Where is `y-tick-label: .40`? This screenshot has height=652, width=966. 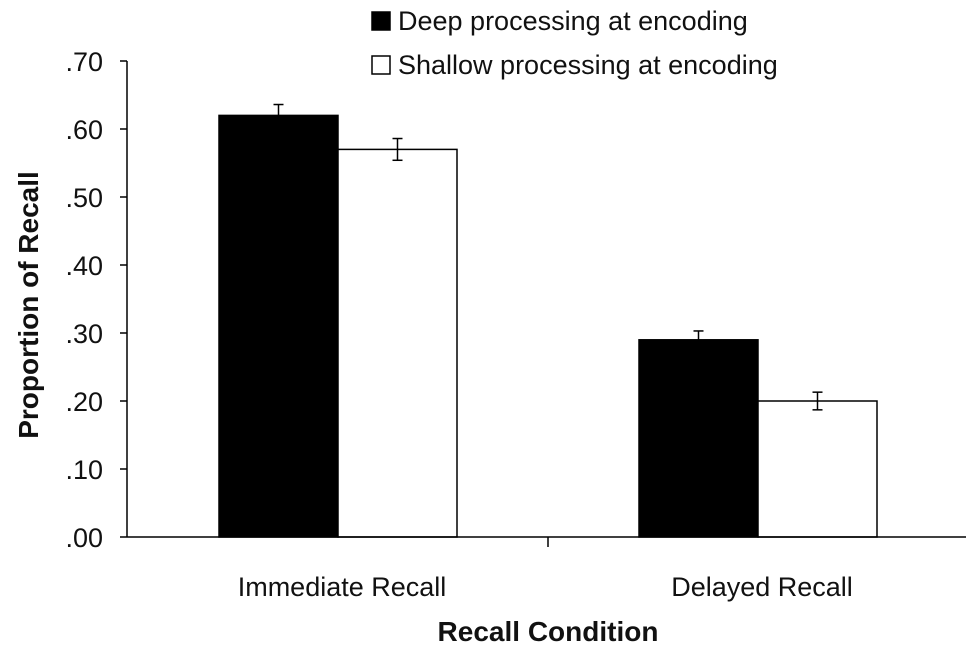 y-tick-label: .40 is located at coordinates (84, 266).